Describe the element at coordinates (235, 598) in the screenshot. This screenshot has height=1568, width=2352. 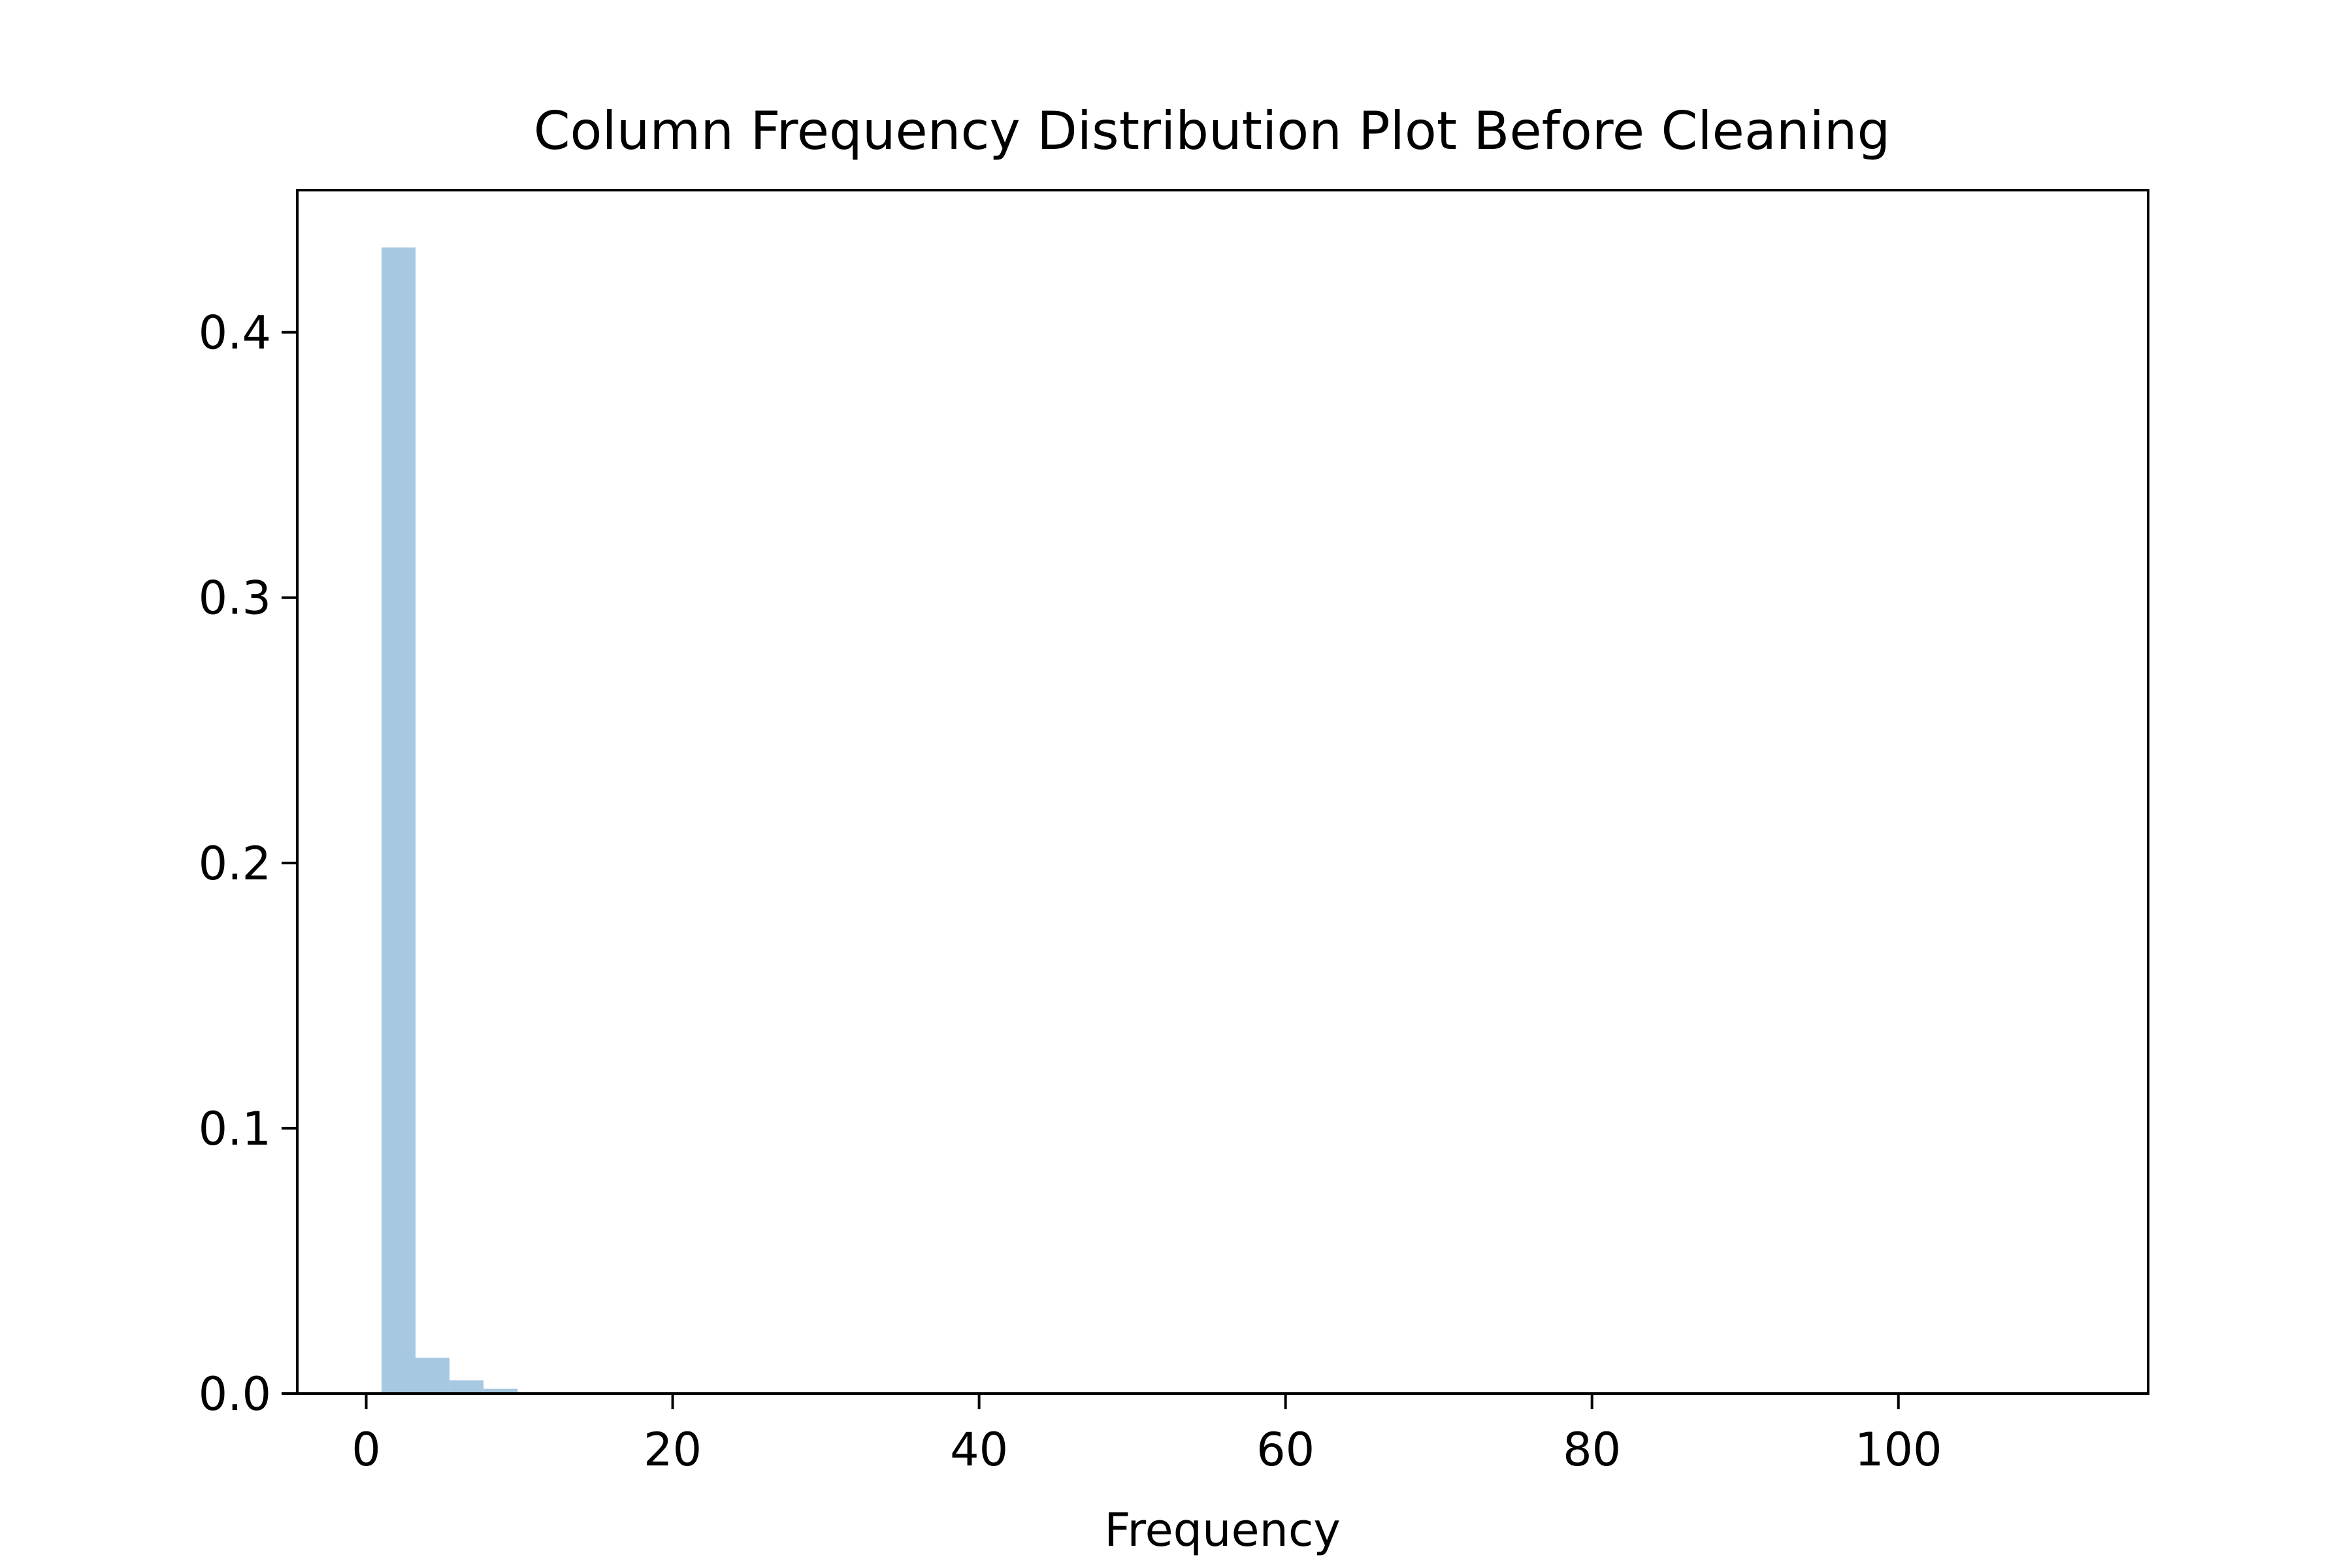
I see `y-tick-label: 0.3` at that location.